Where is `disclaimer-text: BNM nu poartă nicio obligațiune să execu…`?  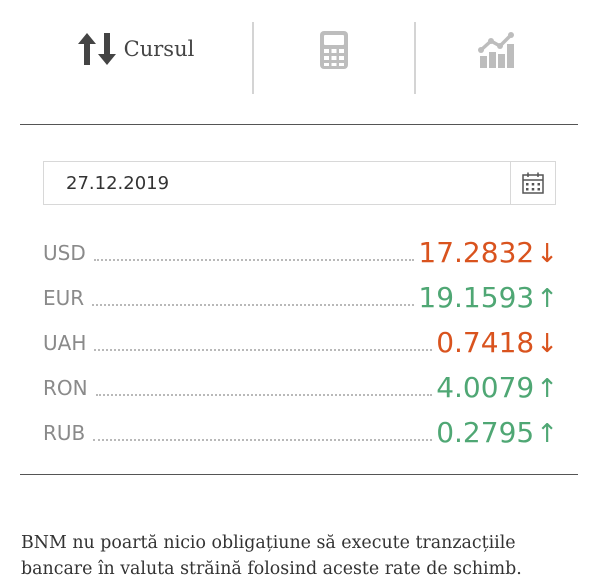
disclaimer-text: BNM nu poartă nicio obligațiune să execu… is located at coordinates (310, 556).